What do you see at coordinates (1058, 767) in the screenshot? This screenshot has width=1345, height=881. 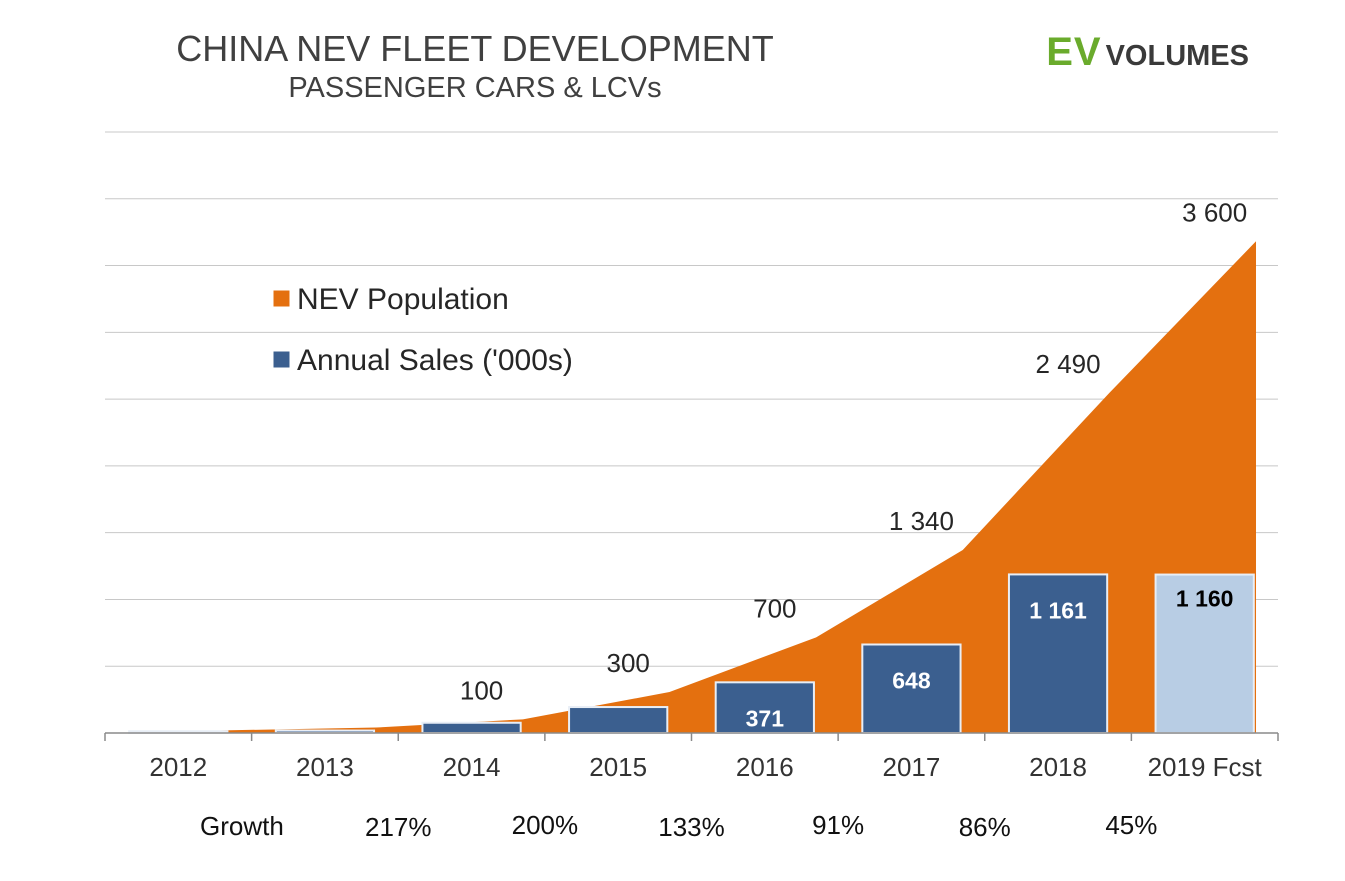 I see `x-tick-label: 2018` at bounding box center [1058, 767].